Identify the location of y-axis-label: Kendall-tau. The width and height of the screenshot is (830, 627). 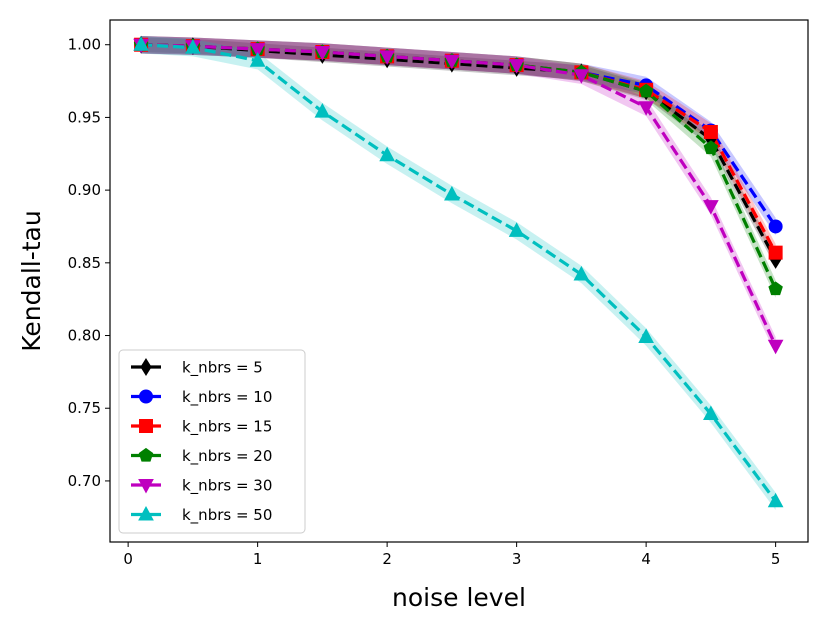
(31, 280).